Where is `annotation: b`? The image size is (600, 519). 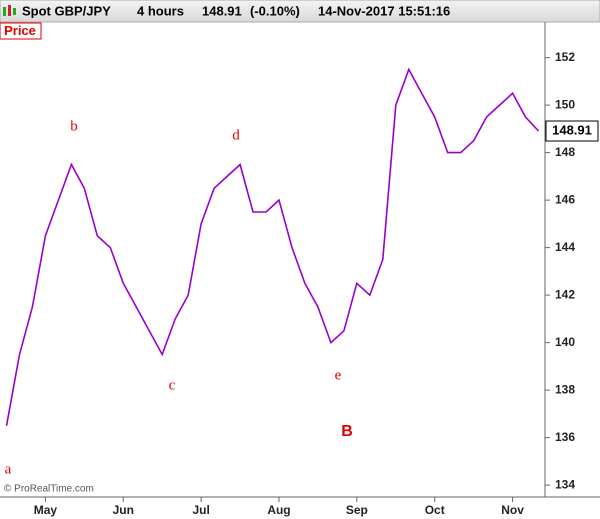 annotation: b is located at coordinates (74, 126).